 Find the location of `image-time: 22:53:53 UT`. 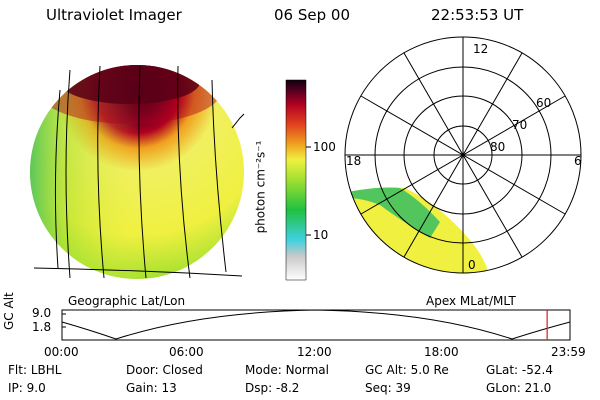

image-time: 22:53:53 UT is located at coordinates (477, 15).